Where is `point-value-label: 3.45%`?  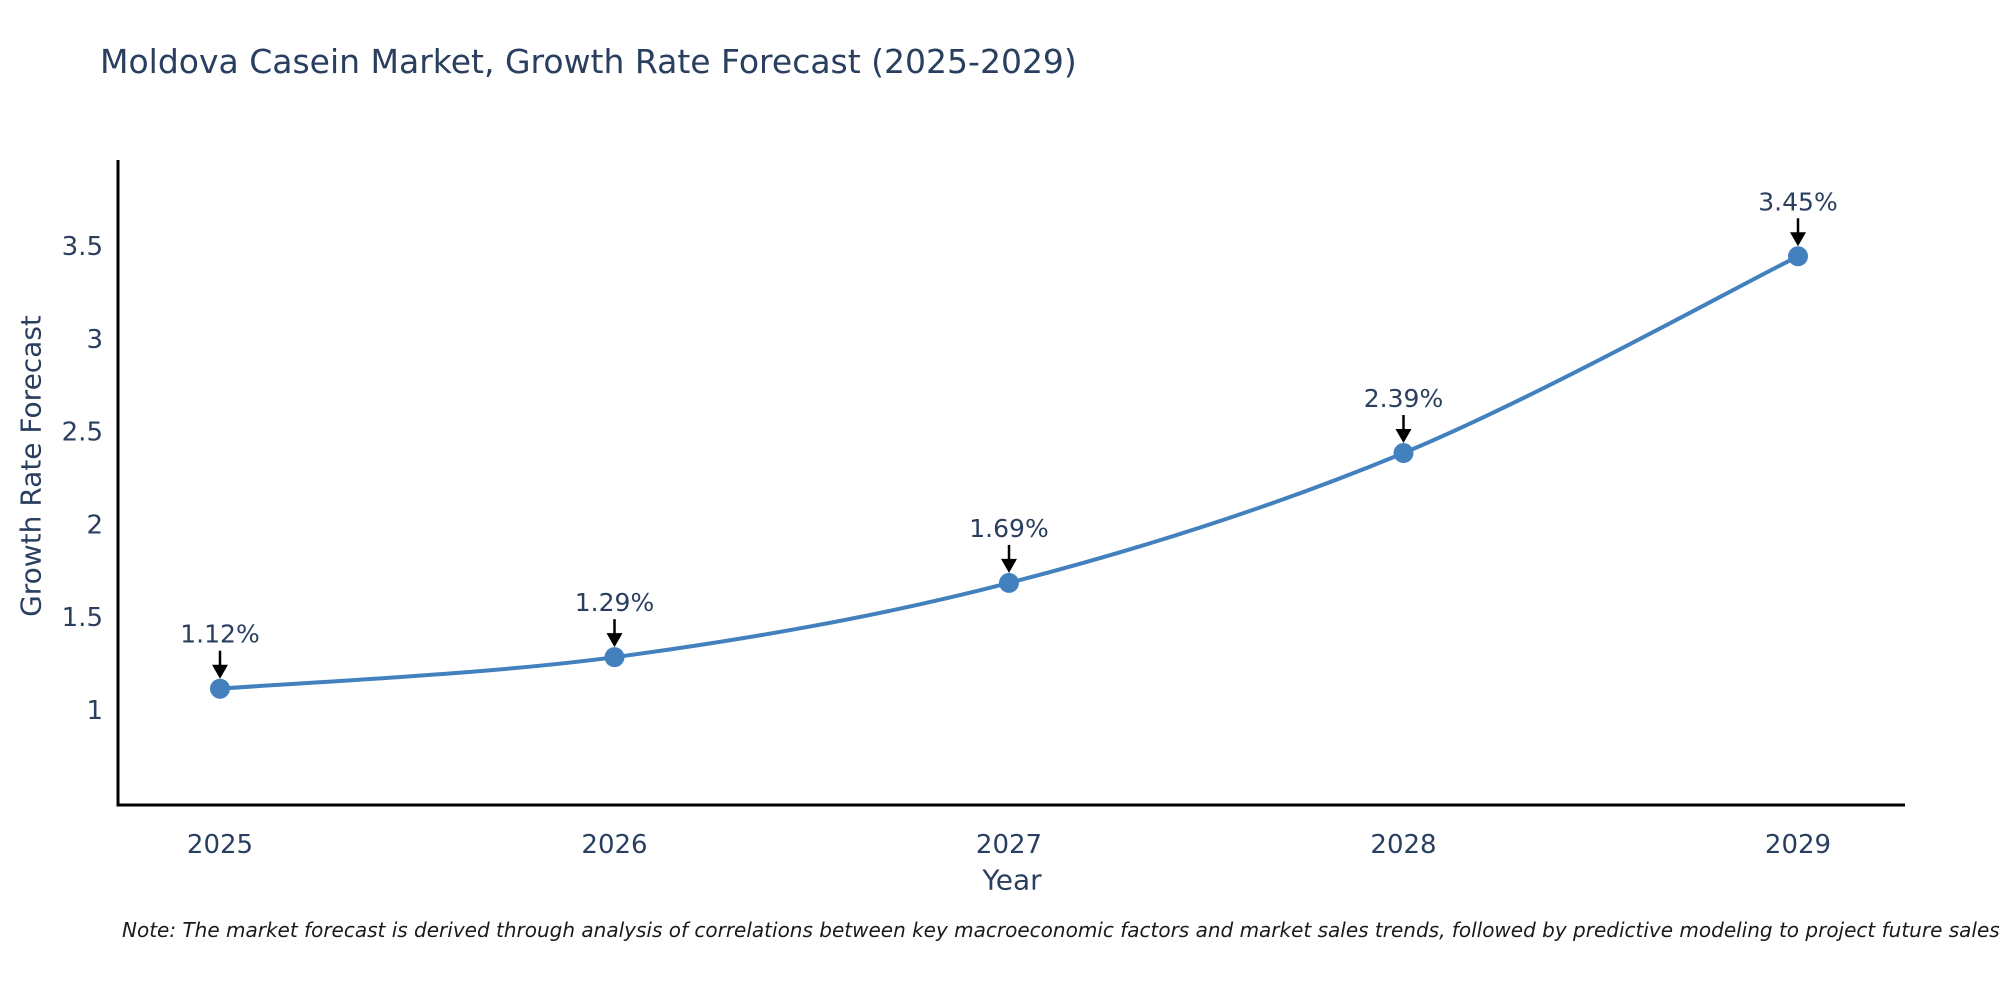 point-value-label: 3.45% is located at coordinates (1797, 201).